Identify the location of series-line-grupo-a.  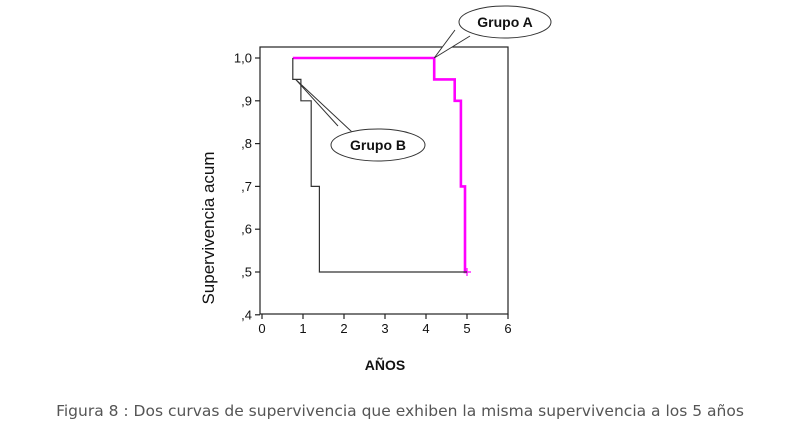
(379, 165).